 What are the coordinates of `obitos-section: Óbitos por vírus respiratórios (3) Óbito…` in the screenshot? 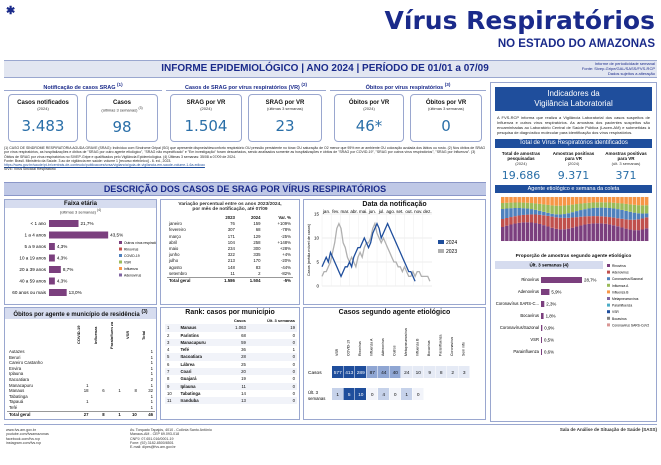 It's located at (408, 113).